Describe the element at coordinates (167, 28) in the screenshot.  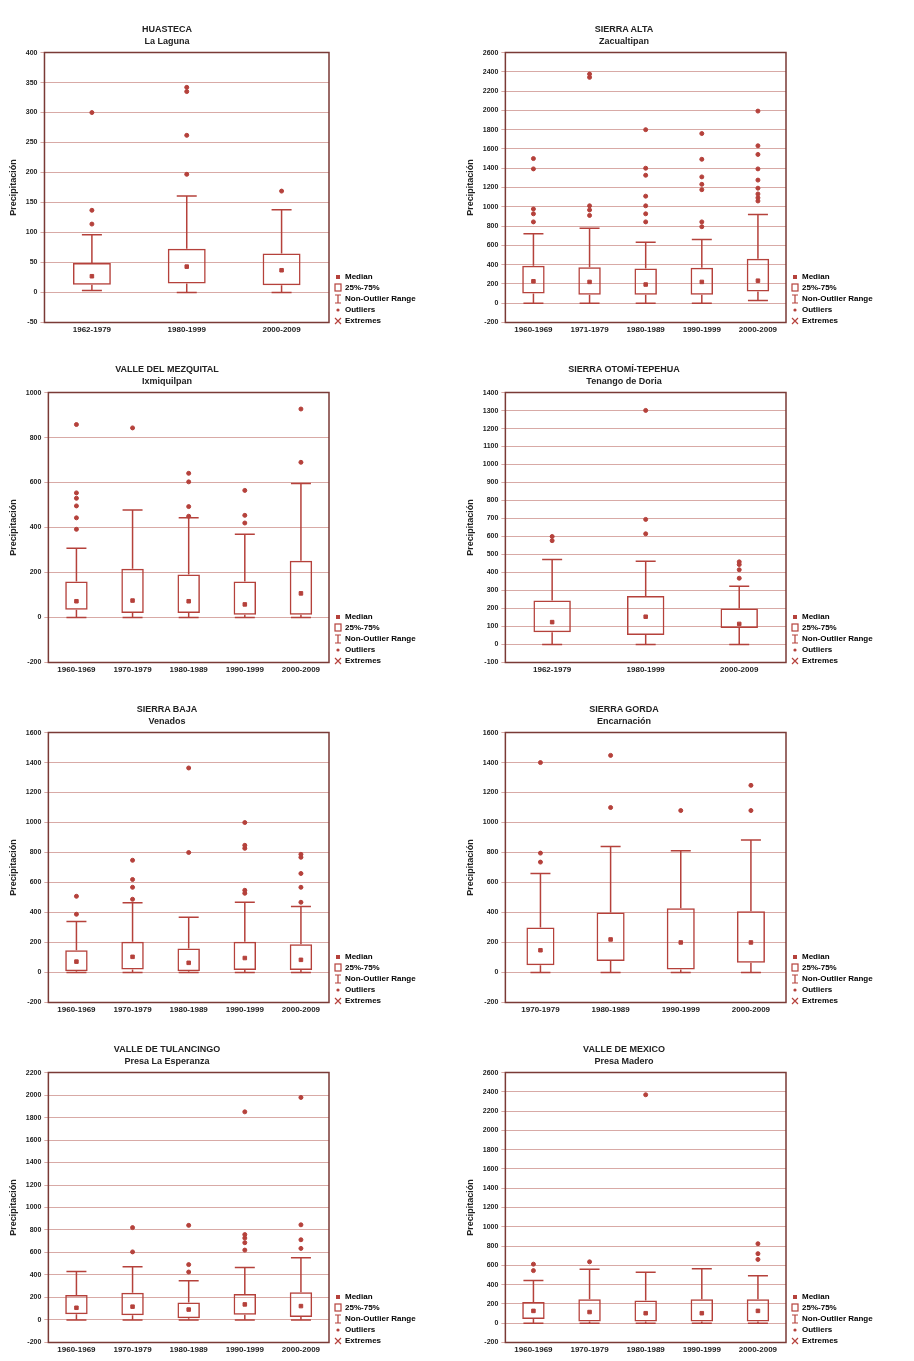
I see `chart-title: HUASTECA` at that location.